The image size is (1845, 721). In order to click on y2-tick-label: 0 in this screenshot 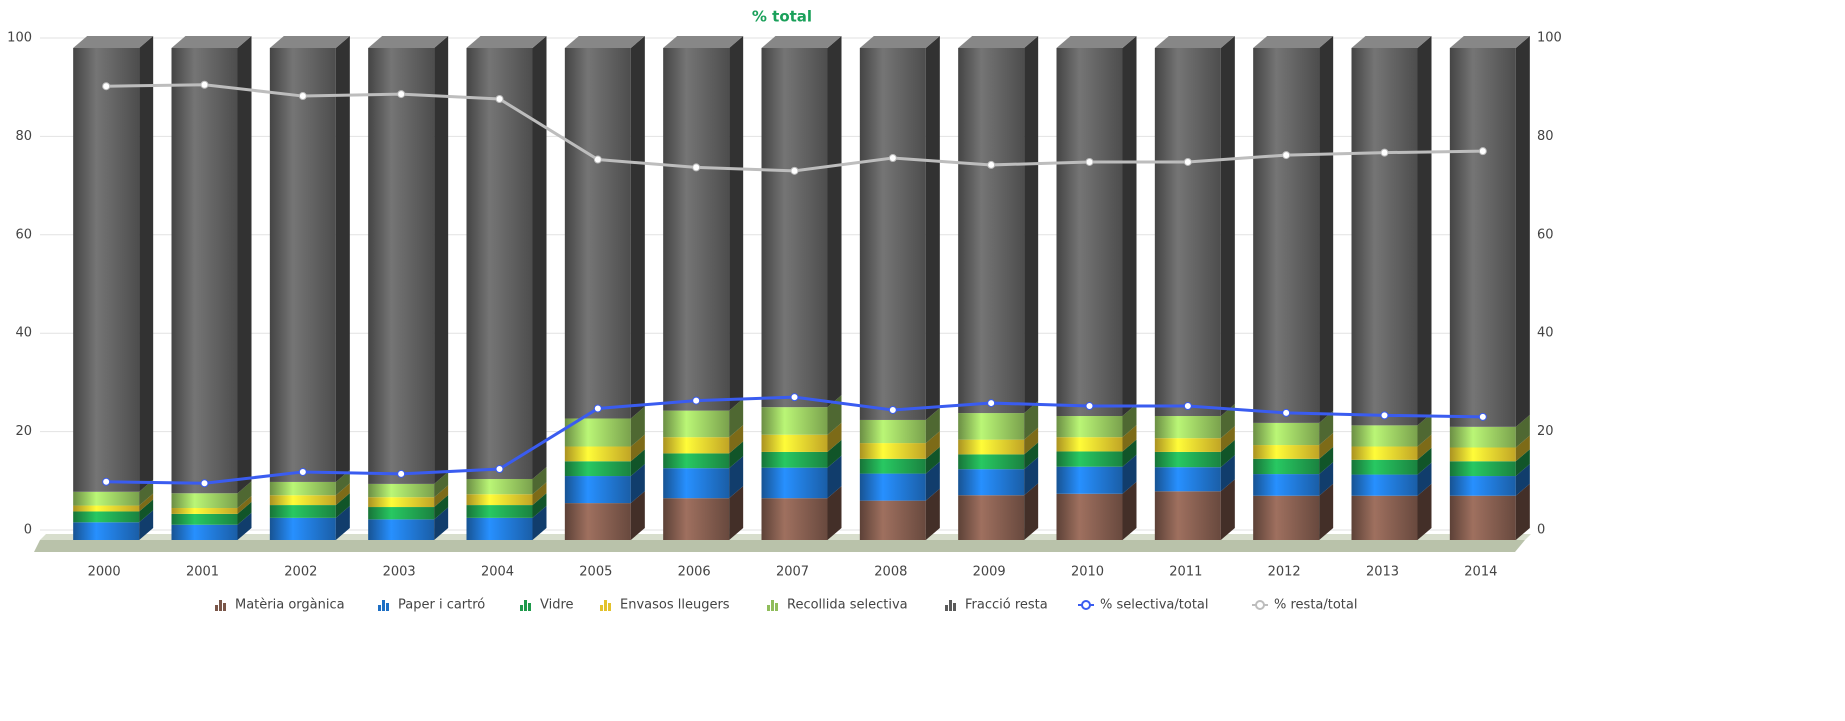, I will do `click(1541, 530)`.